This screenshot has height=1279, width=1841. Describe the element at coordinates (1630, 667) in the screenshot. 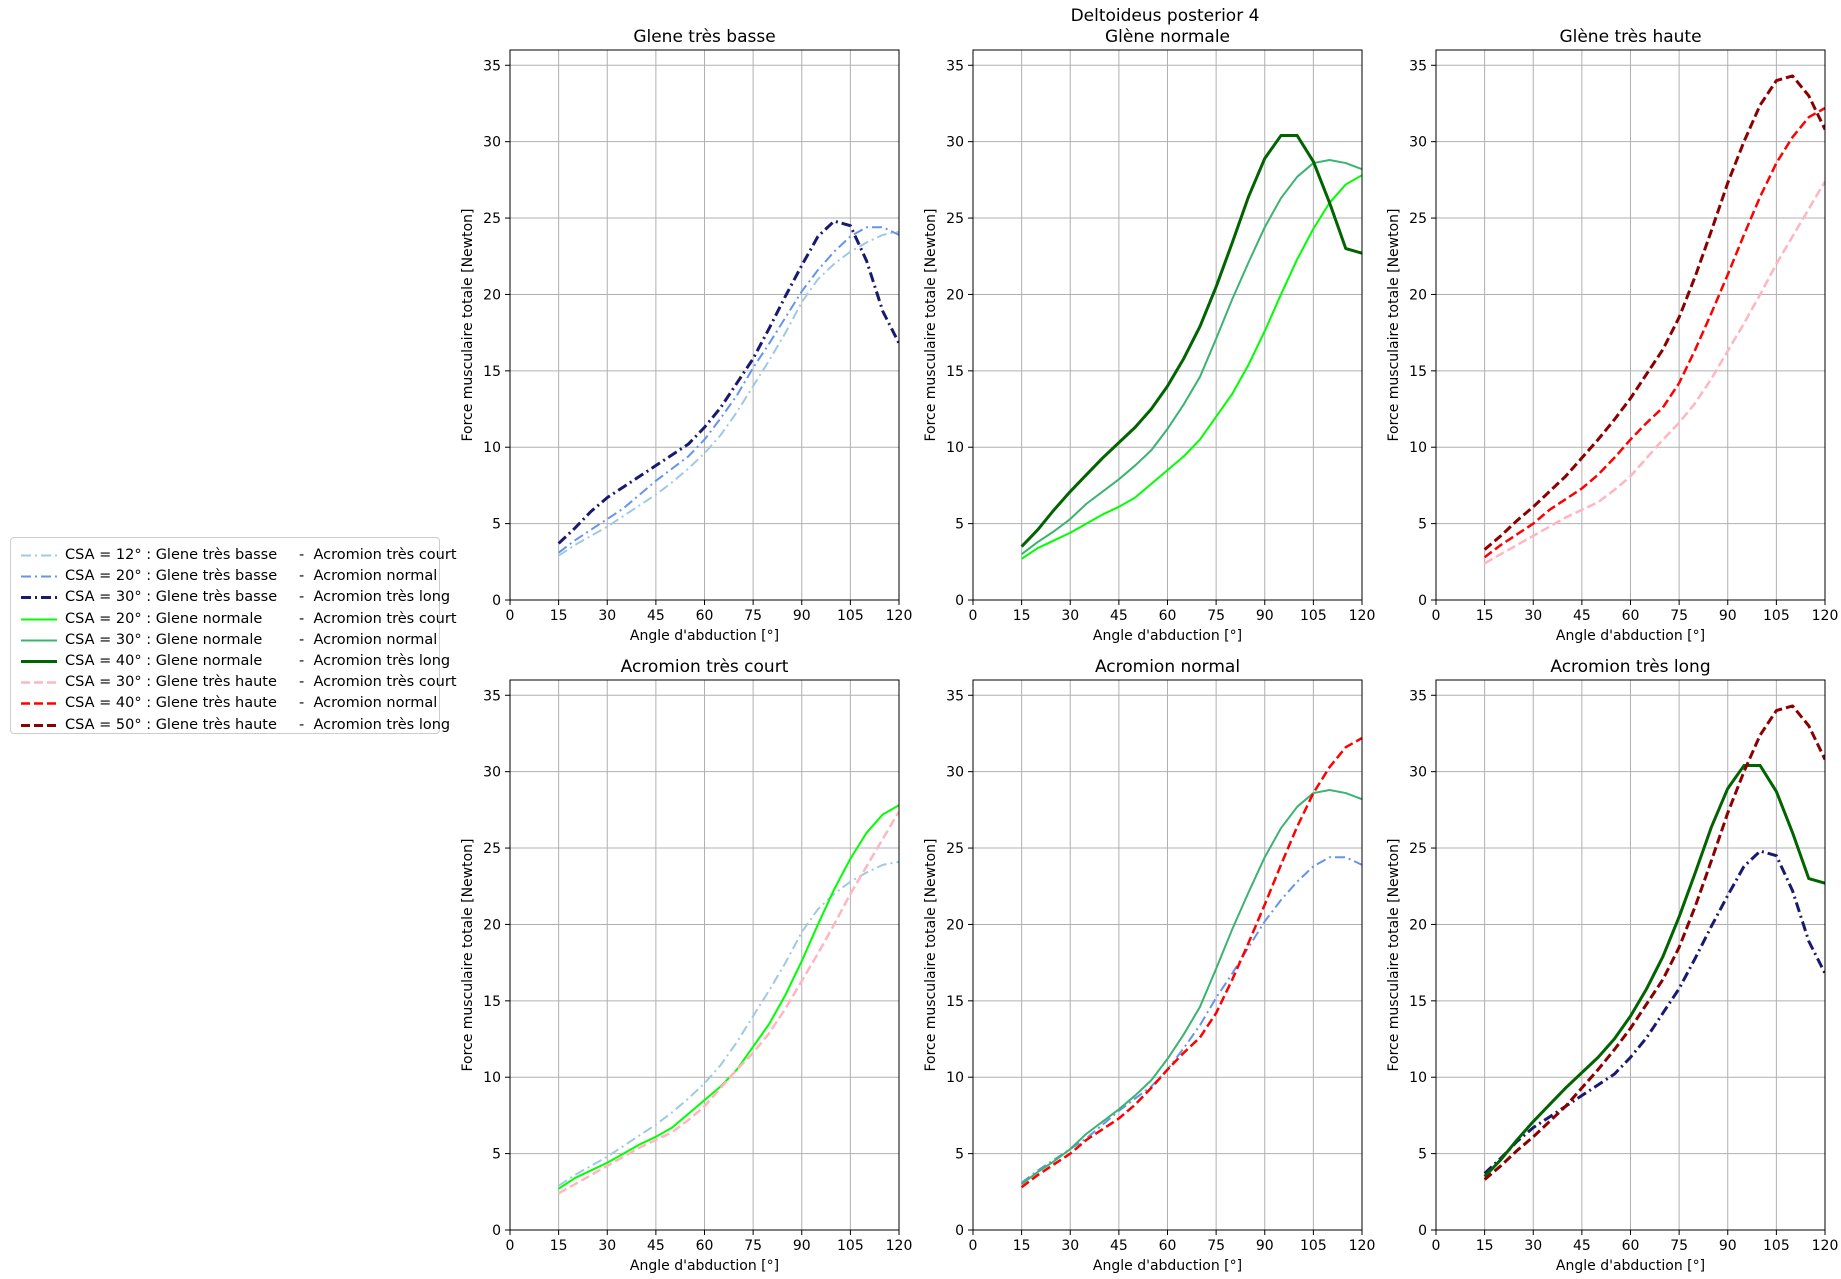

I see `panel-title: Acromion très long` at that location.